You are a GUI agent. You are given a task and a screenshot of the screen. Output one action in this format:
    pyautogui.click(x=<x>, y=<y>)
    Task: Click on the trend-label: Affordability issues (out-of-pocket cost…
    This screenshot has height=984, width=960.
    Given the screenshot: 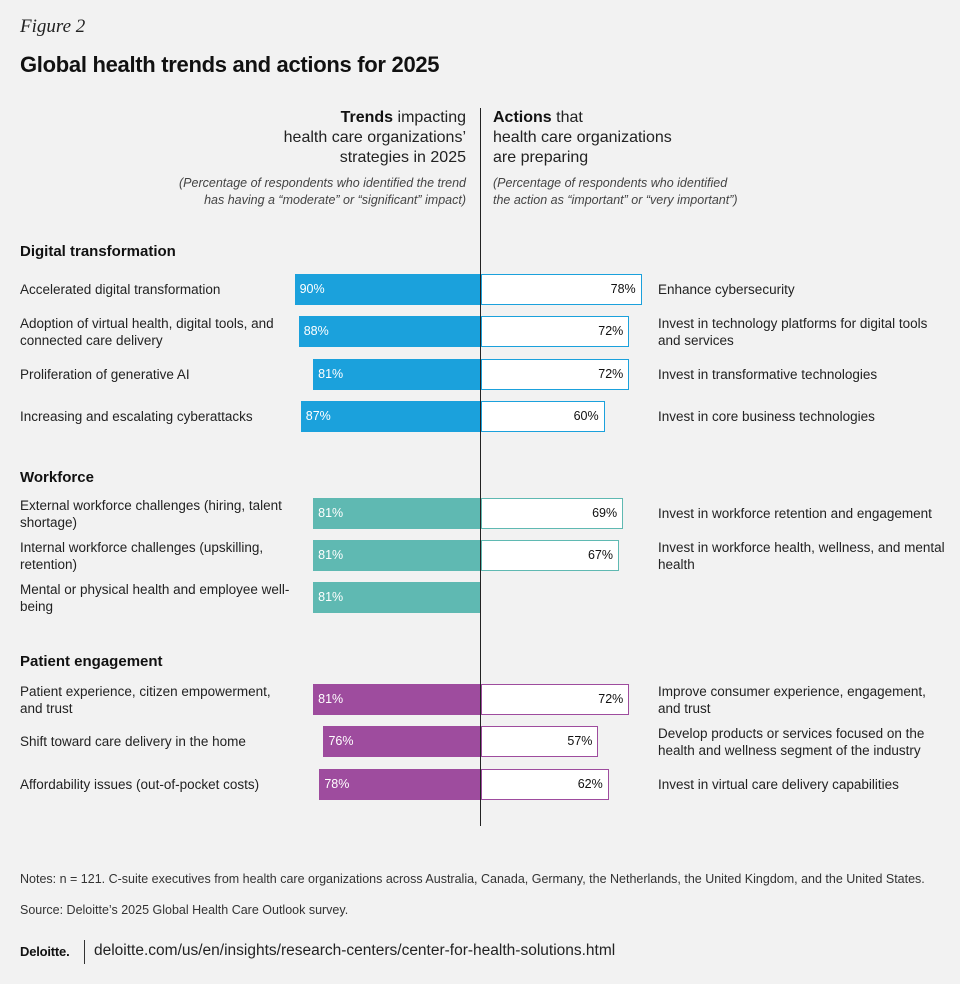 What is the action you would take?
    pyautogui.click(x=140, y=784)
    